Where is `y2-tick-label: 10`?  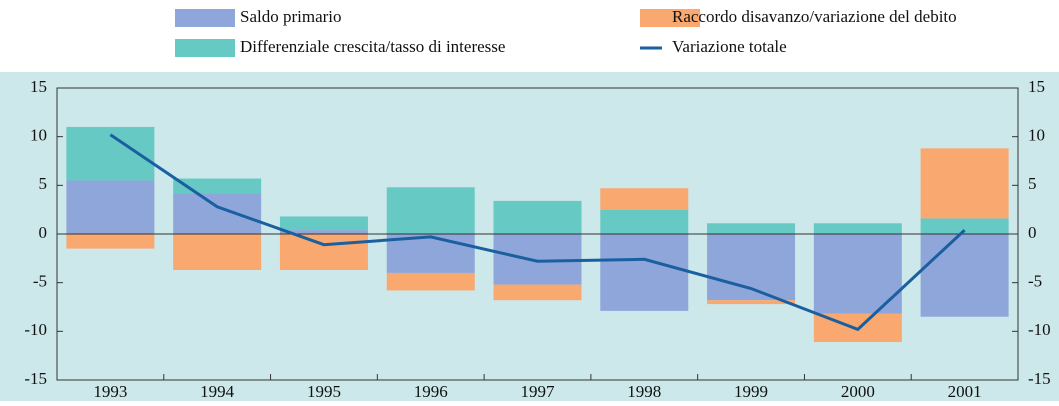 y2-tick-label: 10 is located at coordinates (1036, 135).